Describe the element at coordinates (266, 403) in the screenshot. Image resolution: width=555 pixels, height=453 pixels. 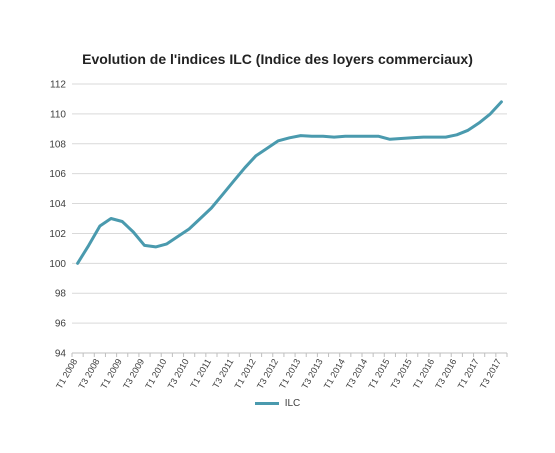
I see `legend-swatch-ilc` at that location.